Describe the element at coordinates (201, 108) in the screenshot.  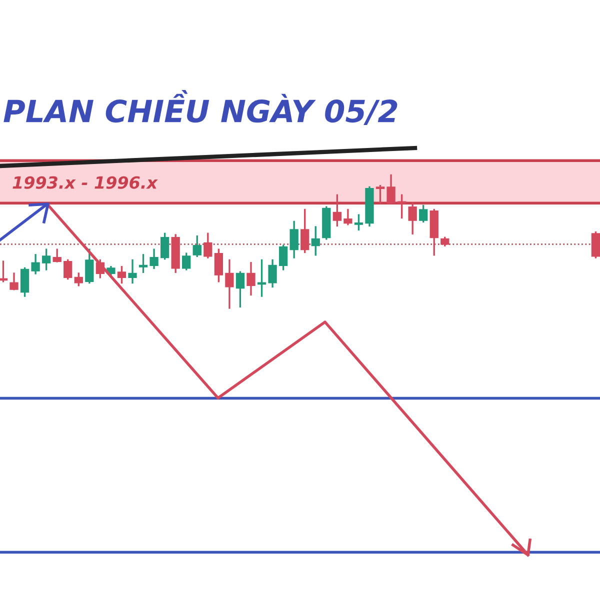
I see `chart-title: PLAN CHIỀU NGÀY 05/2` at that location.